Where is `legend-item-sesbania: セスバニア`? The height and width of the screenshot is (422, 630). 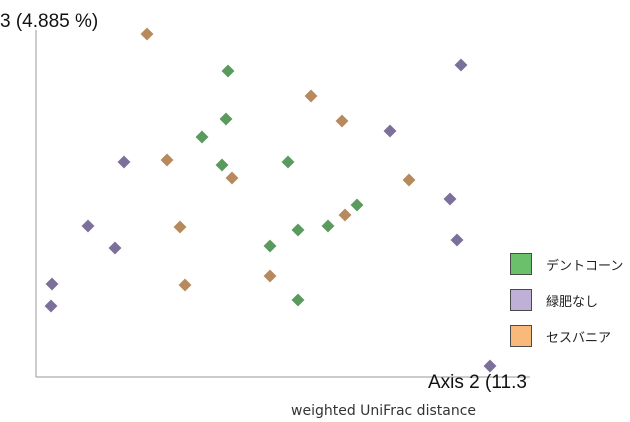 legend-item-sesbania: セスバニア is located at coordinates (560, 336).